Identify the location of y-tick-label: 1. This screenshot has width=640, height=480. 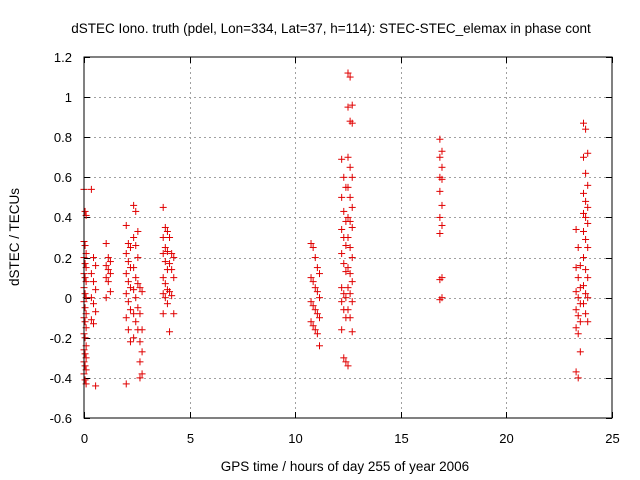
(68, 97).